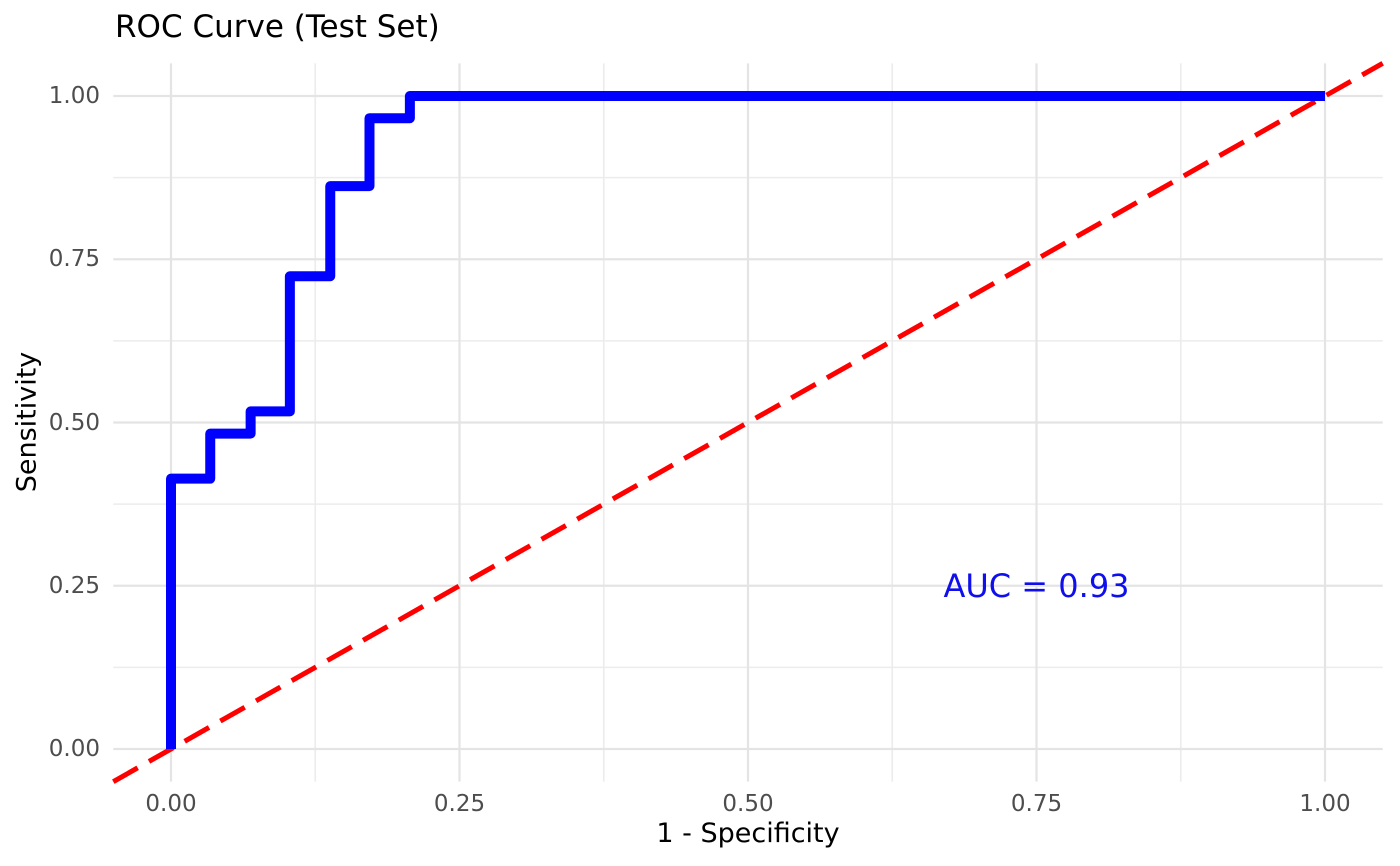  I want to click on y-axis-title: Sensitivity, so click(27, 422).